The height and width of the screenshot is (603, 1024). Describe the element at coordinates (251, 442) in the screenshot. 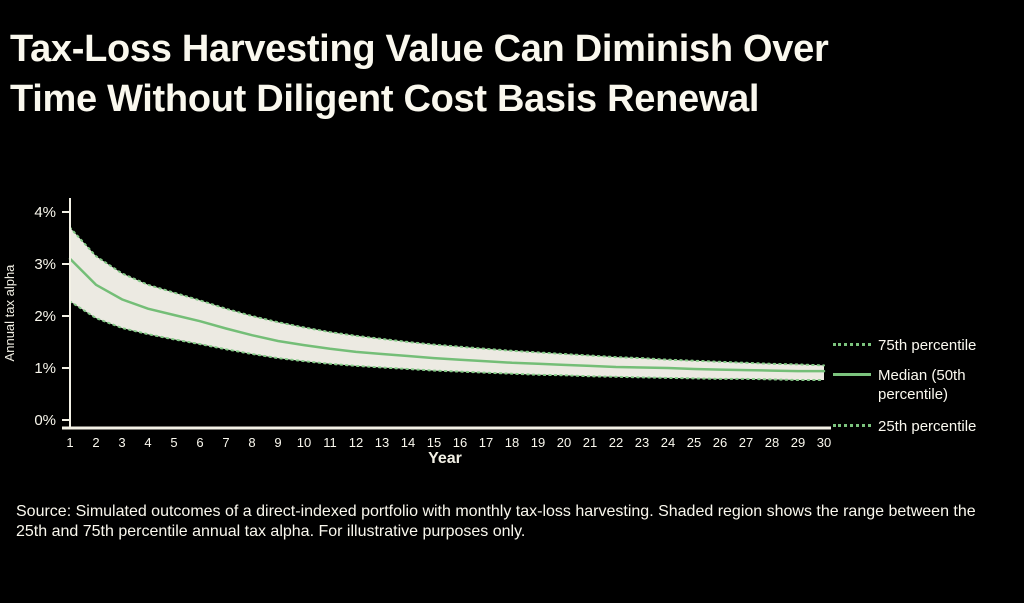

I see `x-tick-label: 8` at that location.